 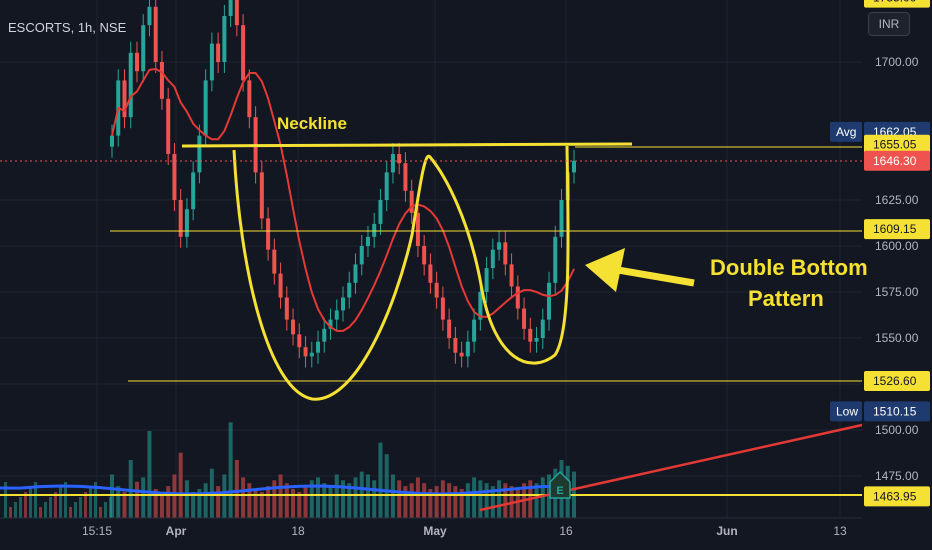 I want to click on price-tag-label: Avg, so click(x=846, y=132).